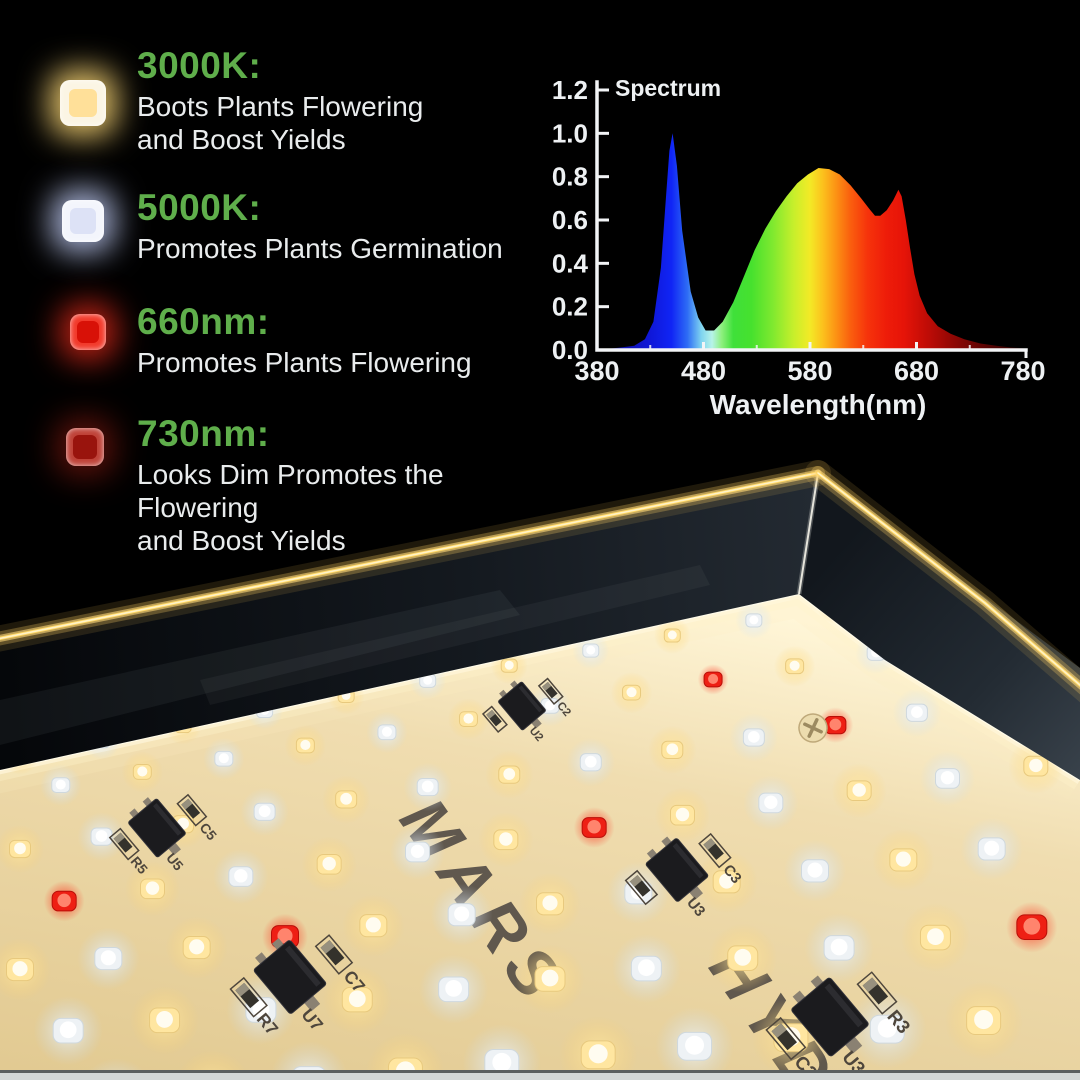 The height and width of the screenshot is (1080, 1080). What do you see at coordinates (540, 1071) in the screenshot?
I see `bottom-edge-line` at bounding box center [540, 1071].